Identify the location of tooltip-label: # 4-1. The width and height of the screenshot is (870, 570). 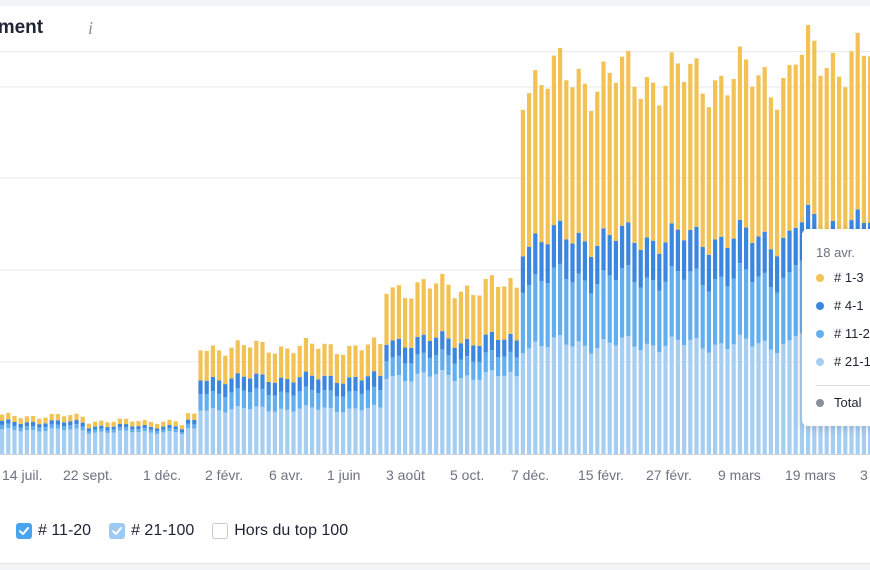
(849, 305).